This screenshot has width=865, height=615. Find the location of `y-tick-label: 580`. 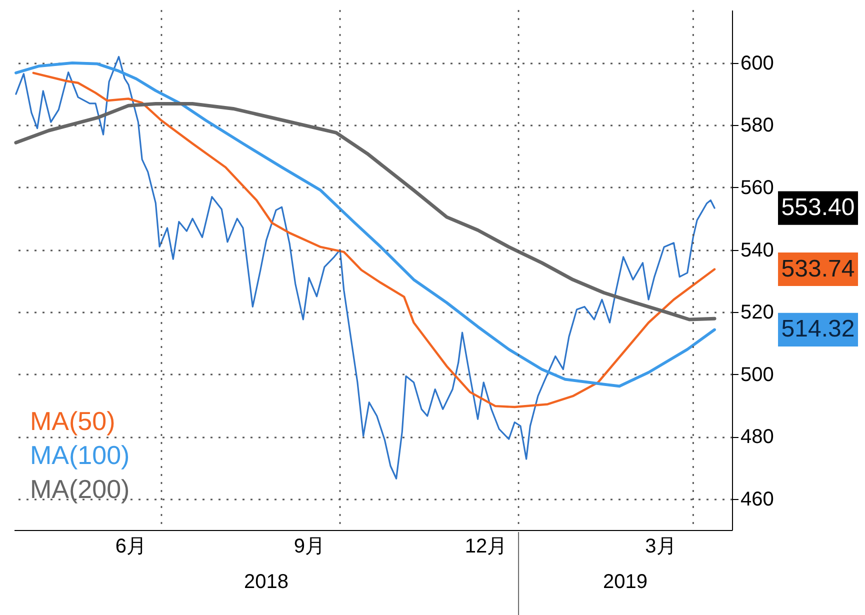

y-tick-label: 580 is located at coordinates (757, 125).